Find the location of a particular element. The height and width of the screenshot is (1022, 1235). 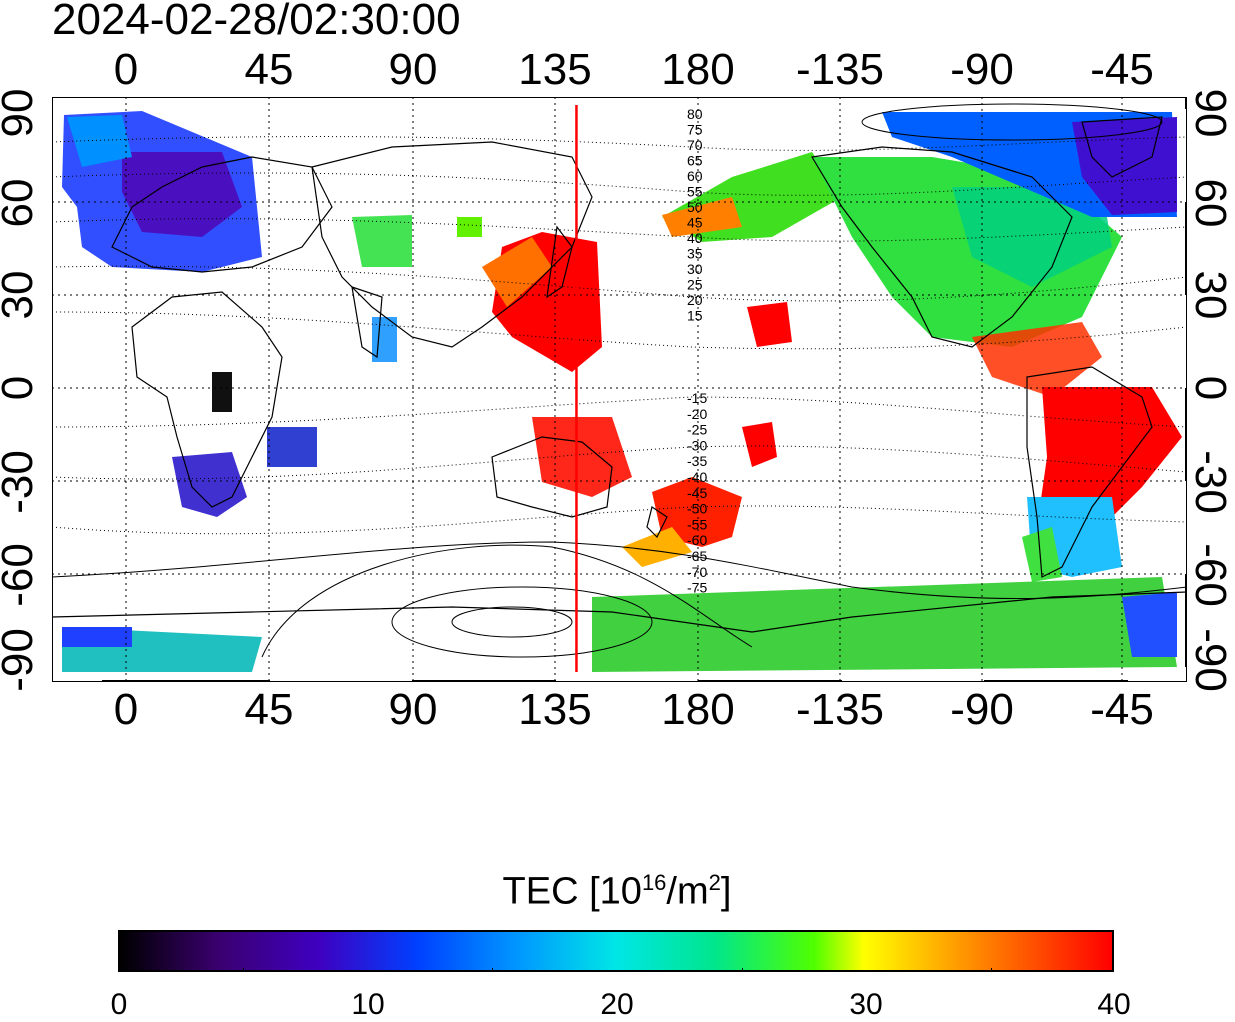

colorbar-tick: 10 is located at coordinates (368, 1004).